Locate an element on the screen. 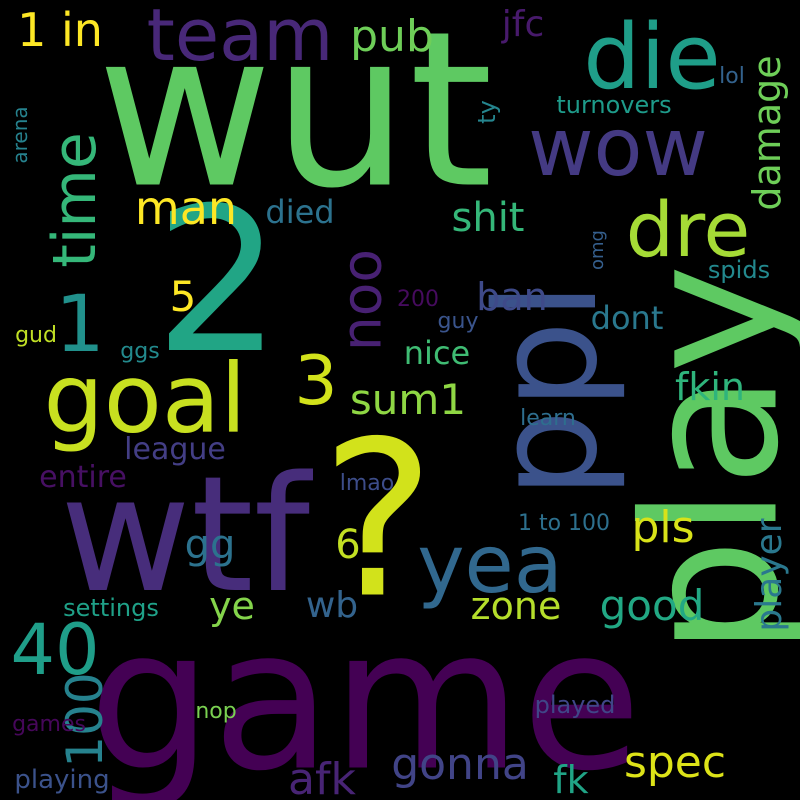 The height and width of the screenshot is (800, 800). cloud-word-die: die is located at coordinates (652, 57).